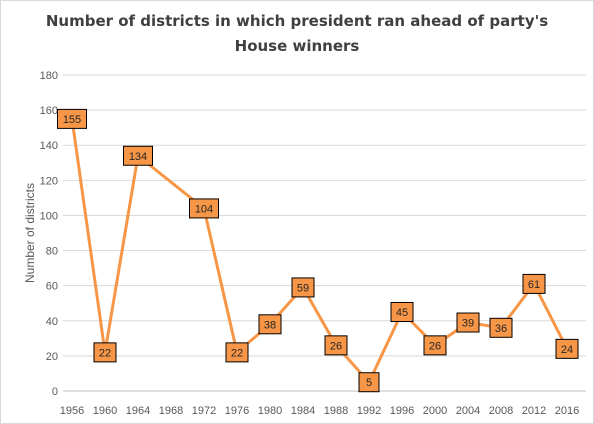 The image size is (594, 424). Describe the element at coordinates (336, 411) in the screenshot. I see `x-tick-label: 1988` at that location.